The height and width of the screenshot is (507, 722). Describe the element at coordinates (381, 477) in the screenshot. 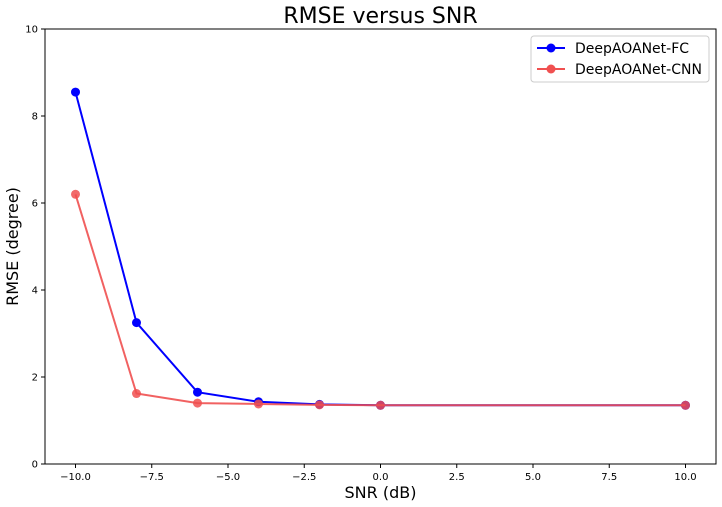

I see `x-tick-label: 0.0` at that location.